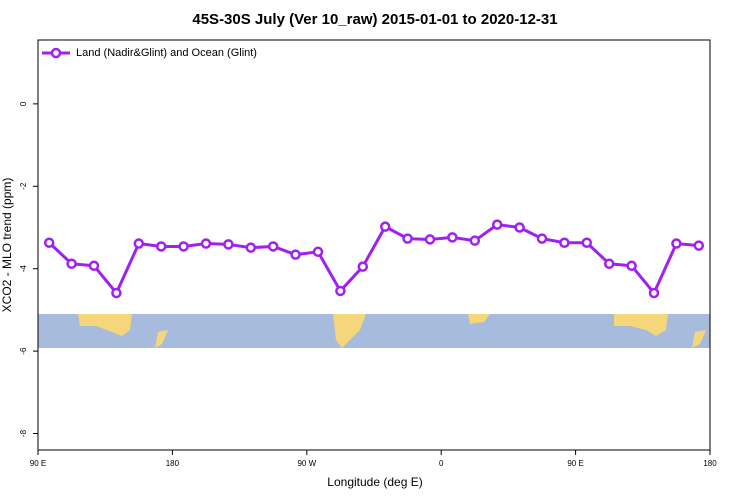  Describe the element at coordinates (56, 53) in the screenshot. I see `legend-marker` at that location.